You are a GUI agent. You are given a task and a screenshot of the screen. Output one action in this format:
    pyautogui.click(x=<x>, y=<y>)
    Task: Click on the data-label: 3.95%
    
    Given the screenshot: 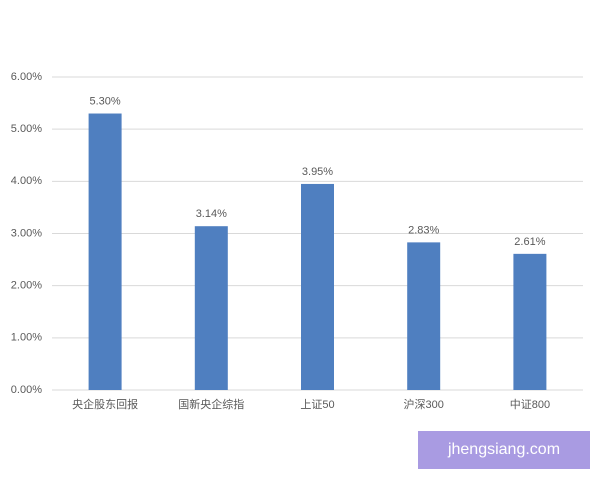 What is the action you would take?
    pyautogui.click(x=317, y=172)
    